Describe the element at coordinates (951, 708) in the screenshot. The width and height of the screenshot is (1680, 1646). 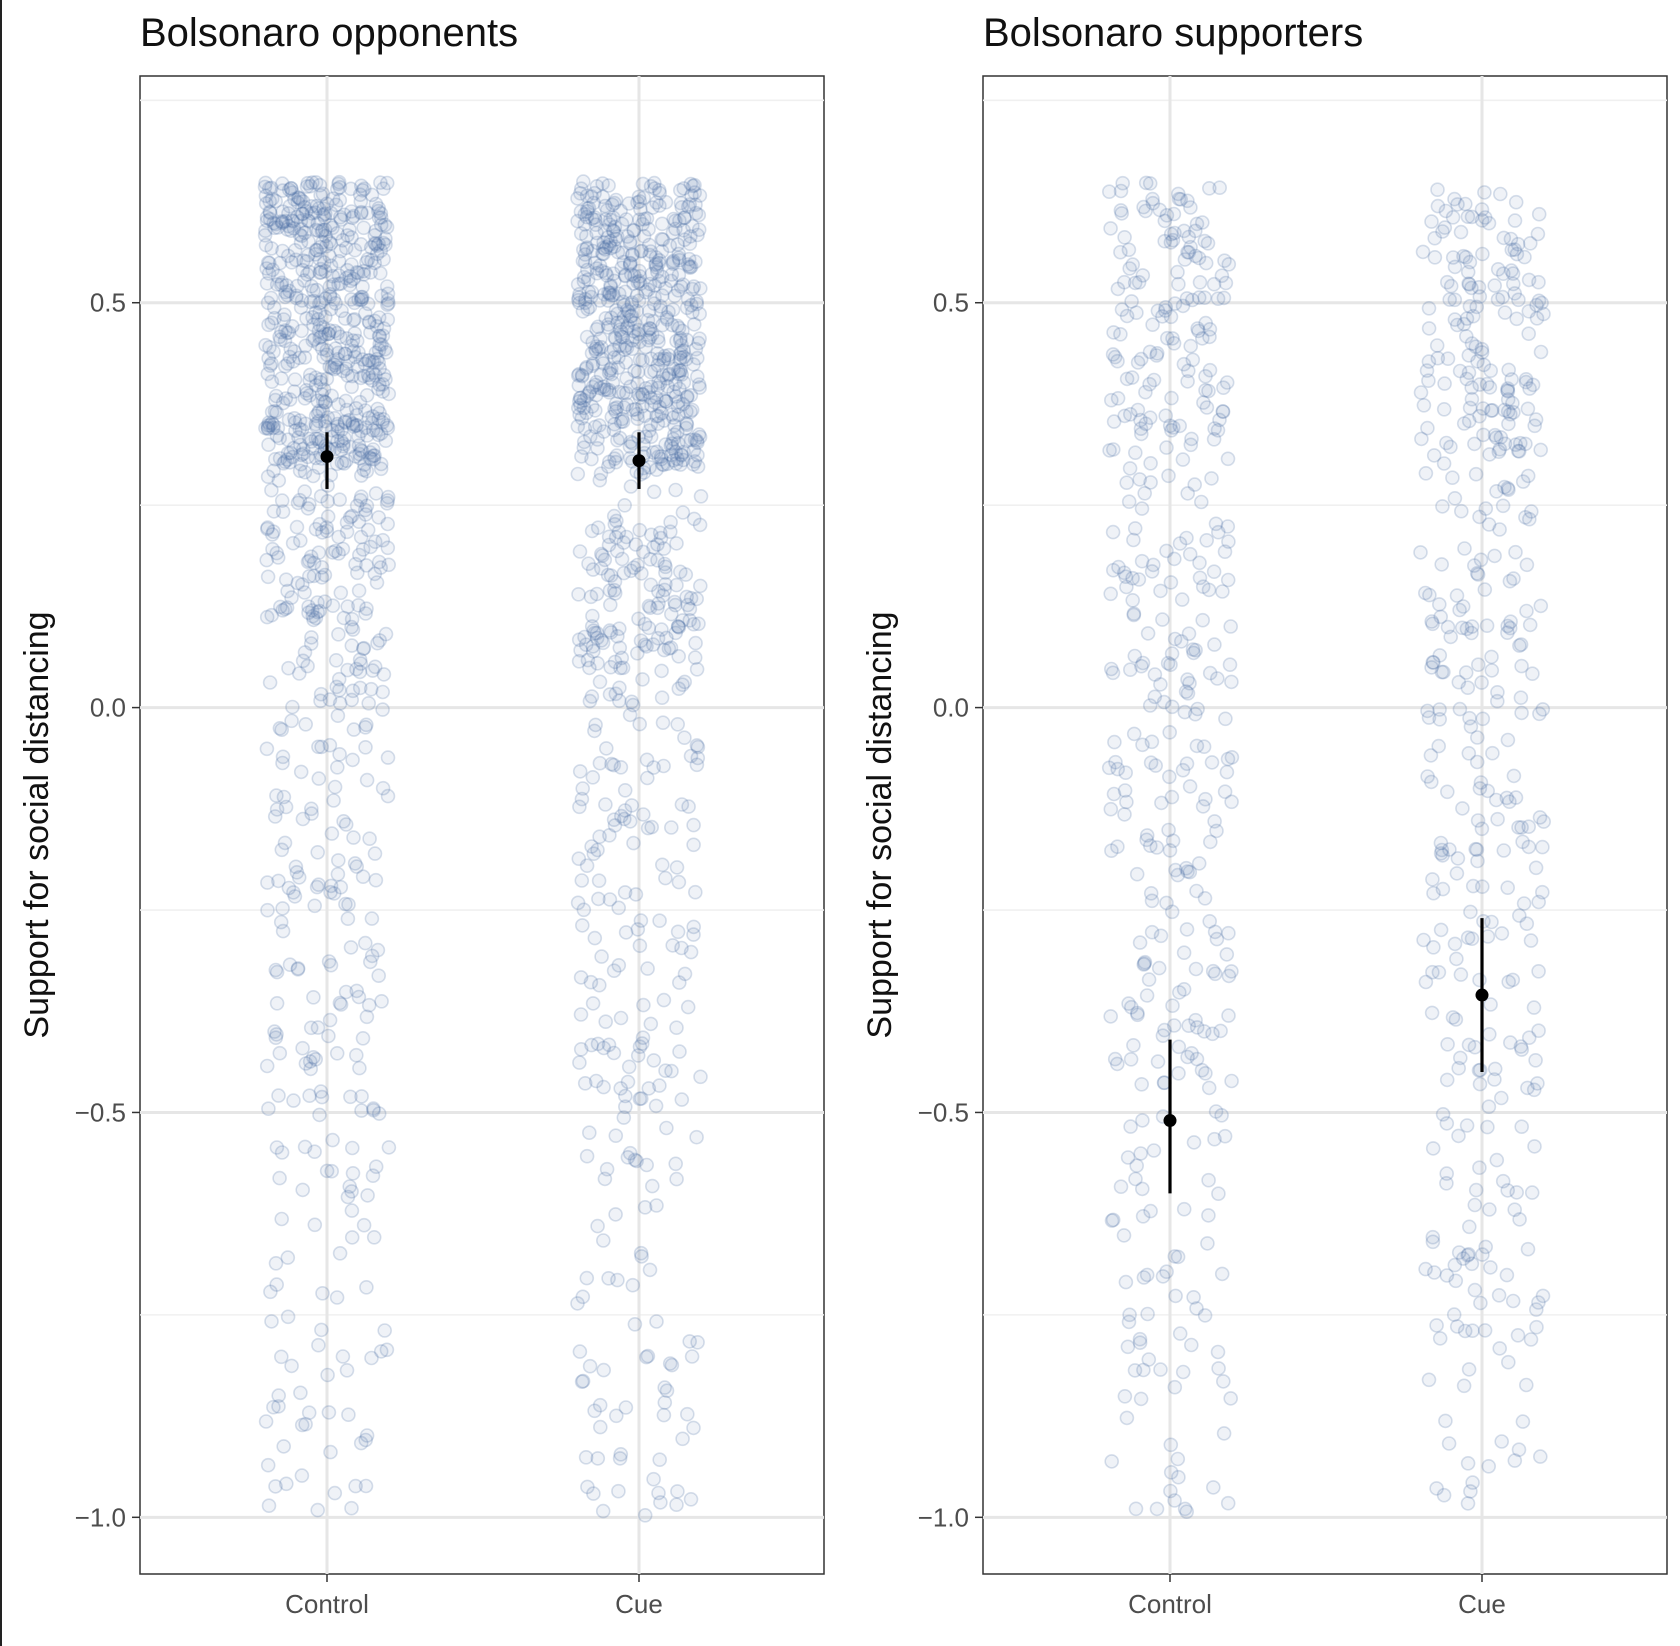
I see `y-tick-label: 0.0` at that location.